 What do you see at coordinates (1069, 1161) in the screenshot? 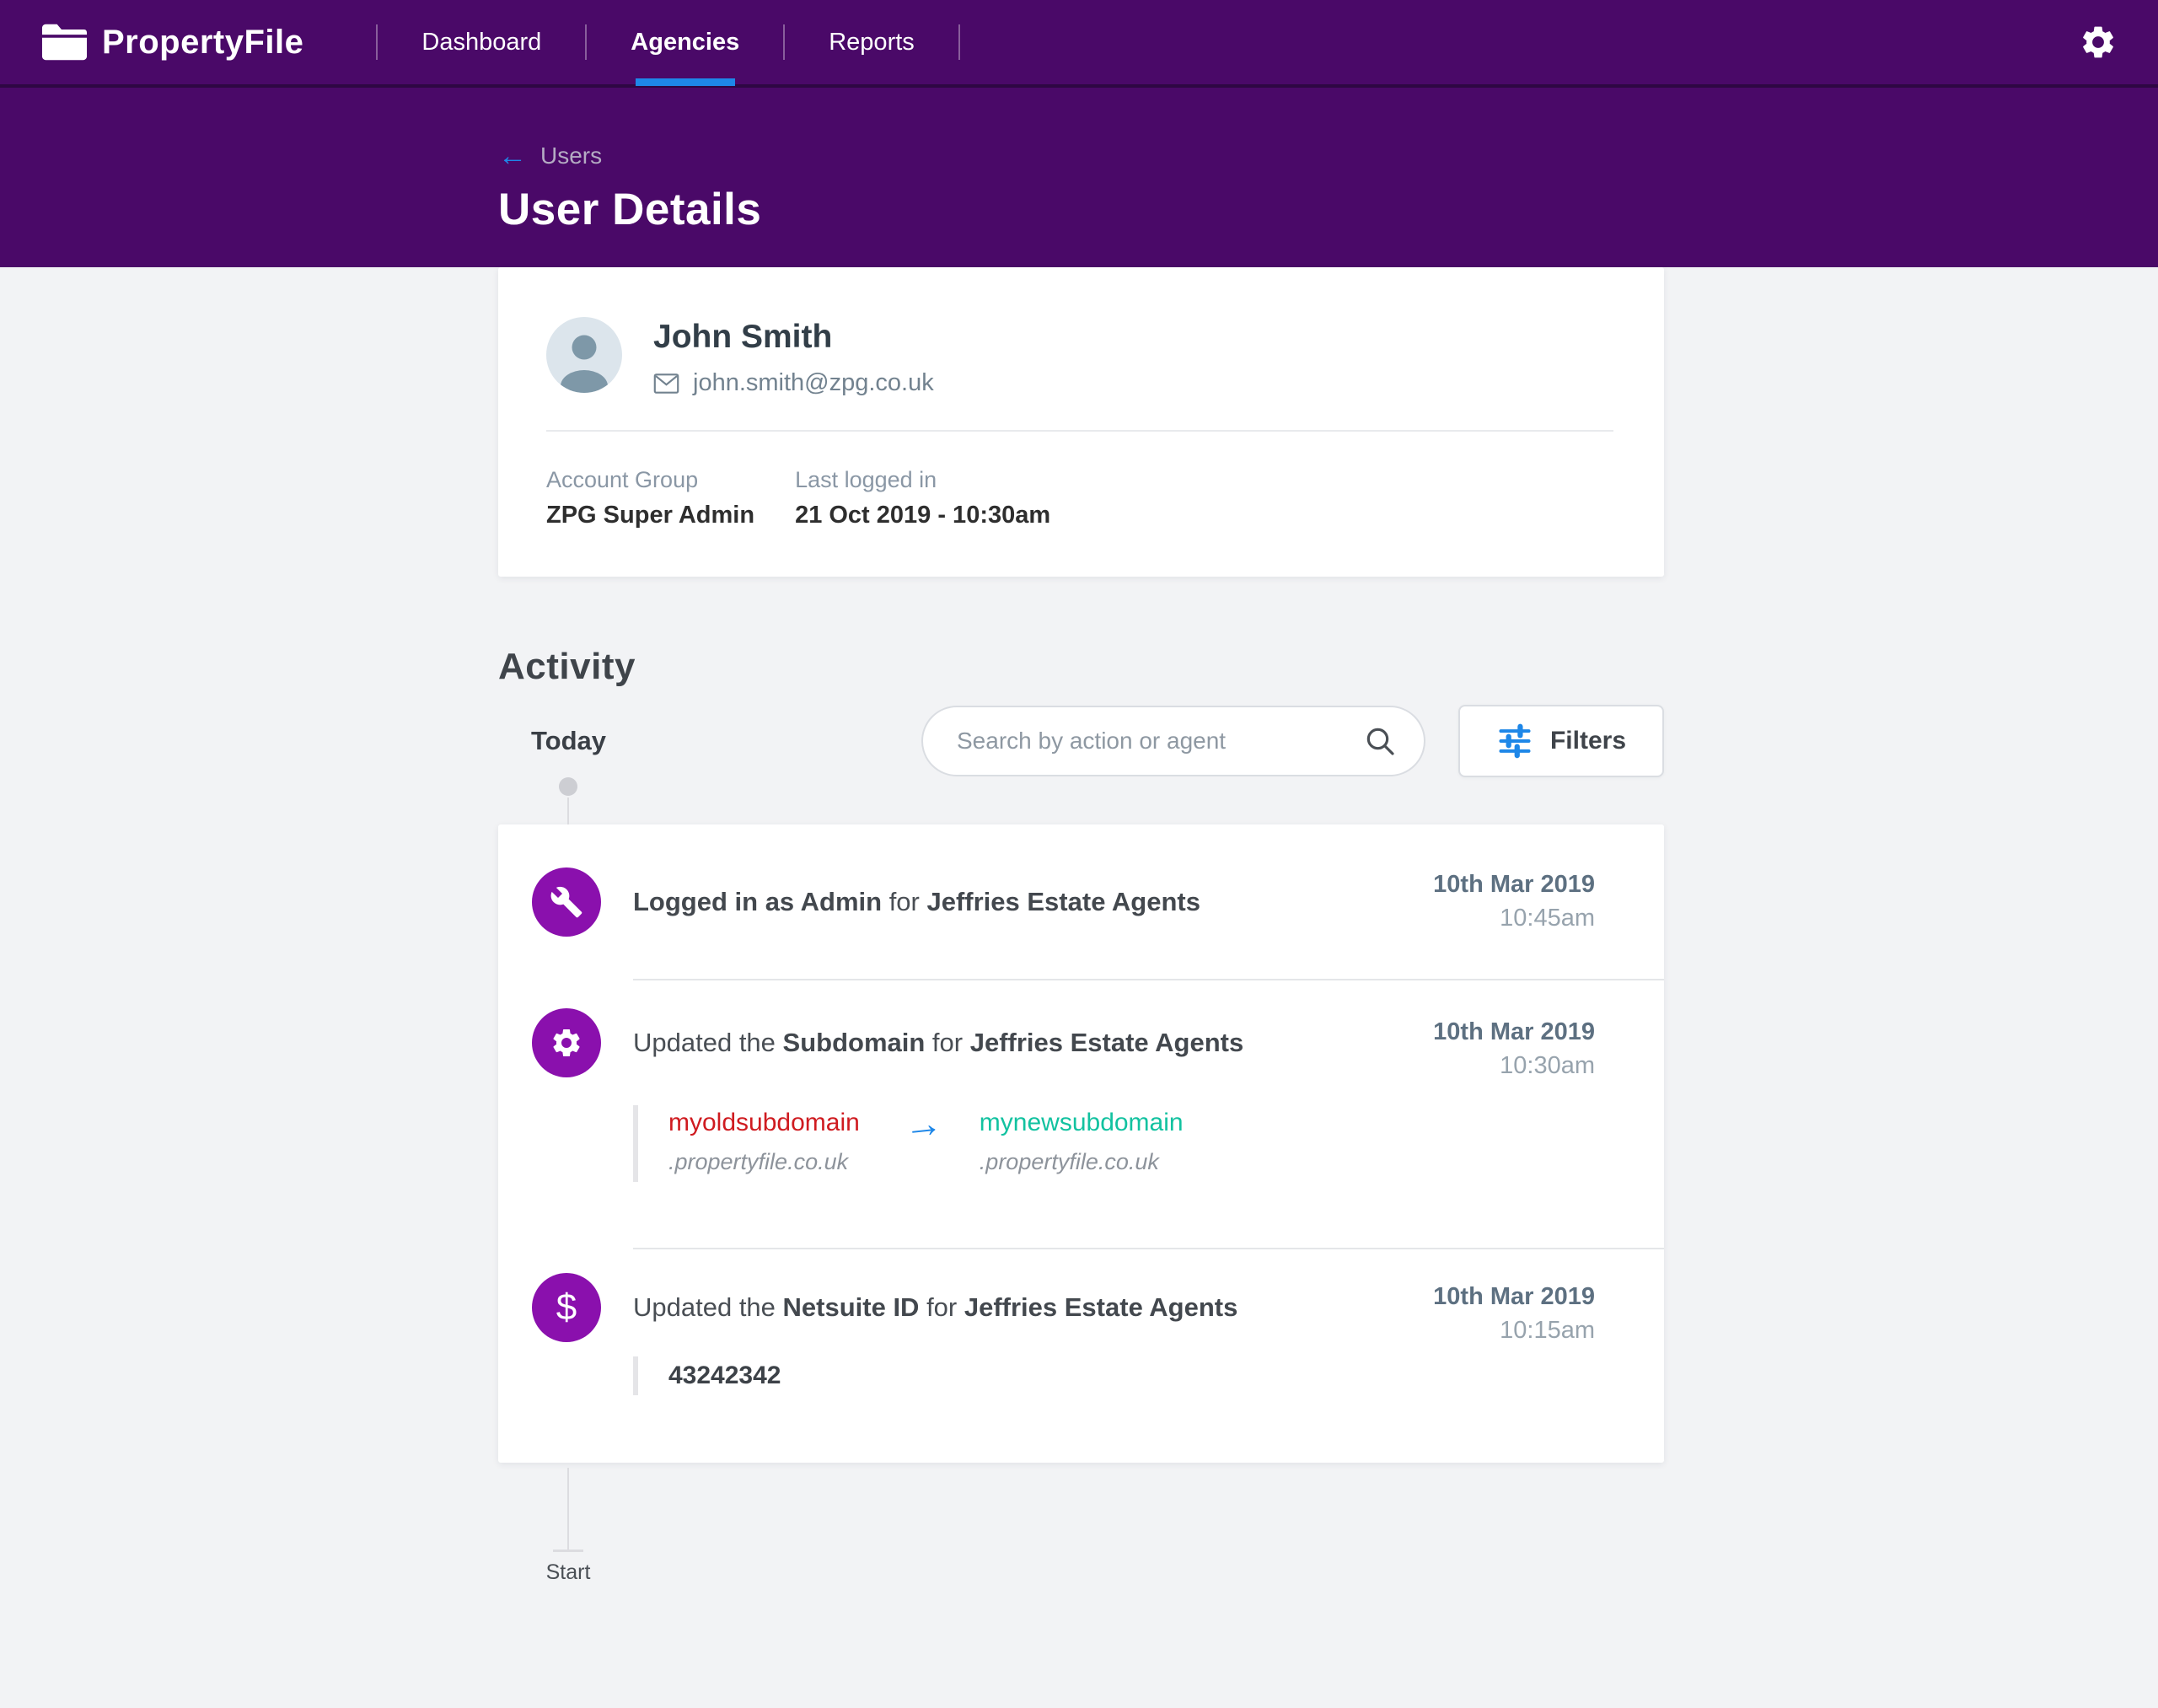
I see `new-value-suffix: .propertyfile.co.uk` at bounding box center [1069, 1161].